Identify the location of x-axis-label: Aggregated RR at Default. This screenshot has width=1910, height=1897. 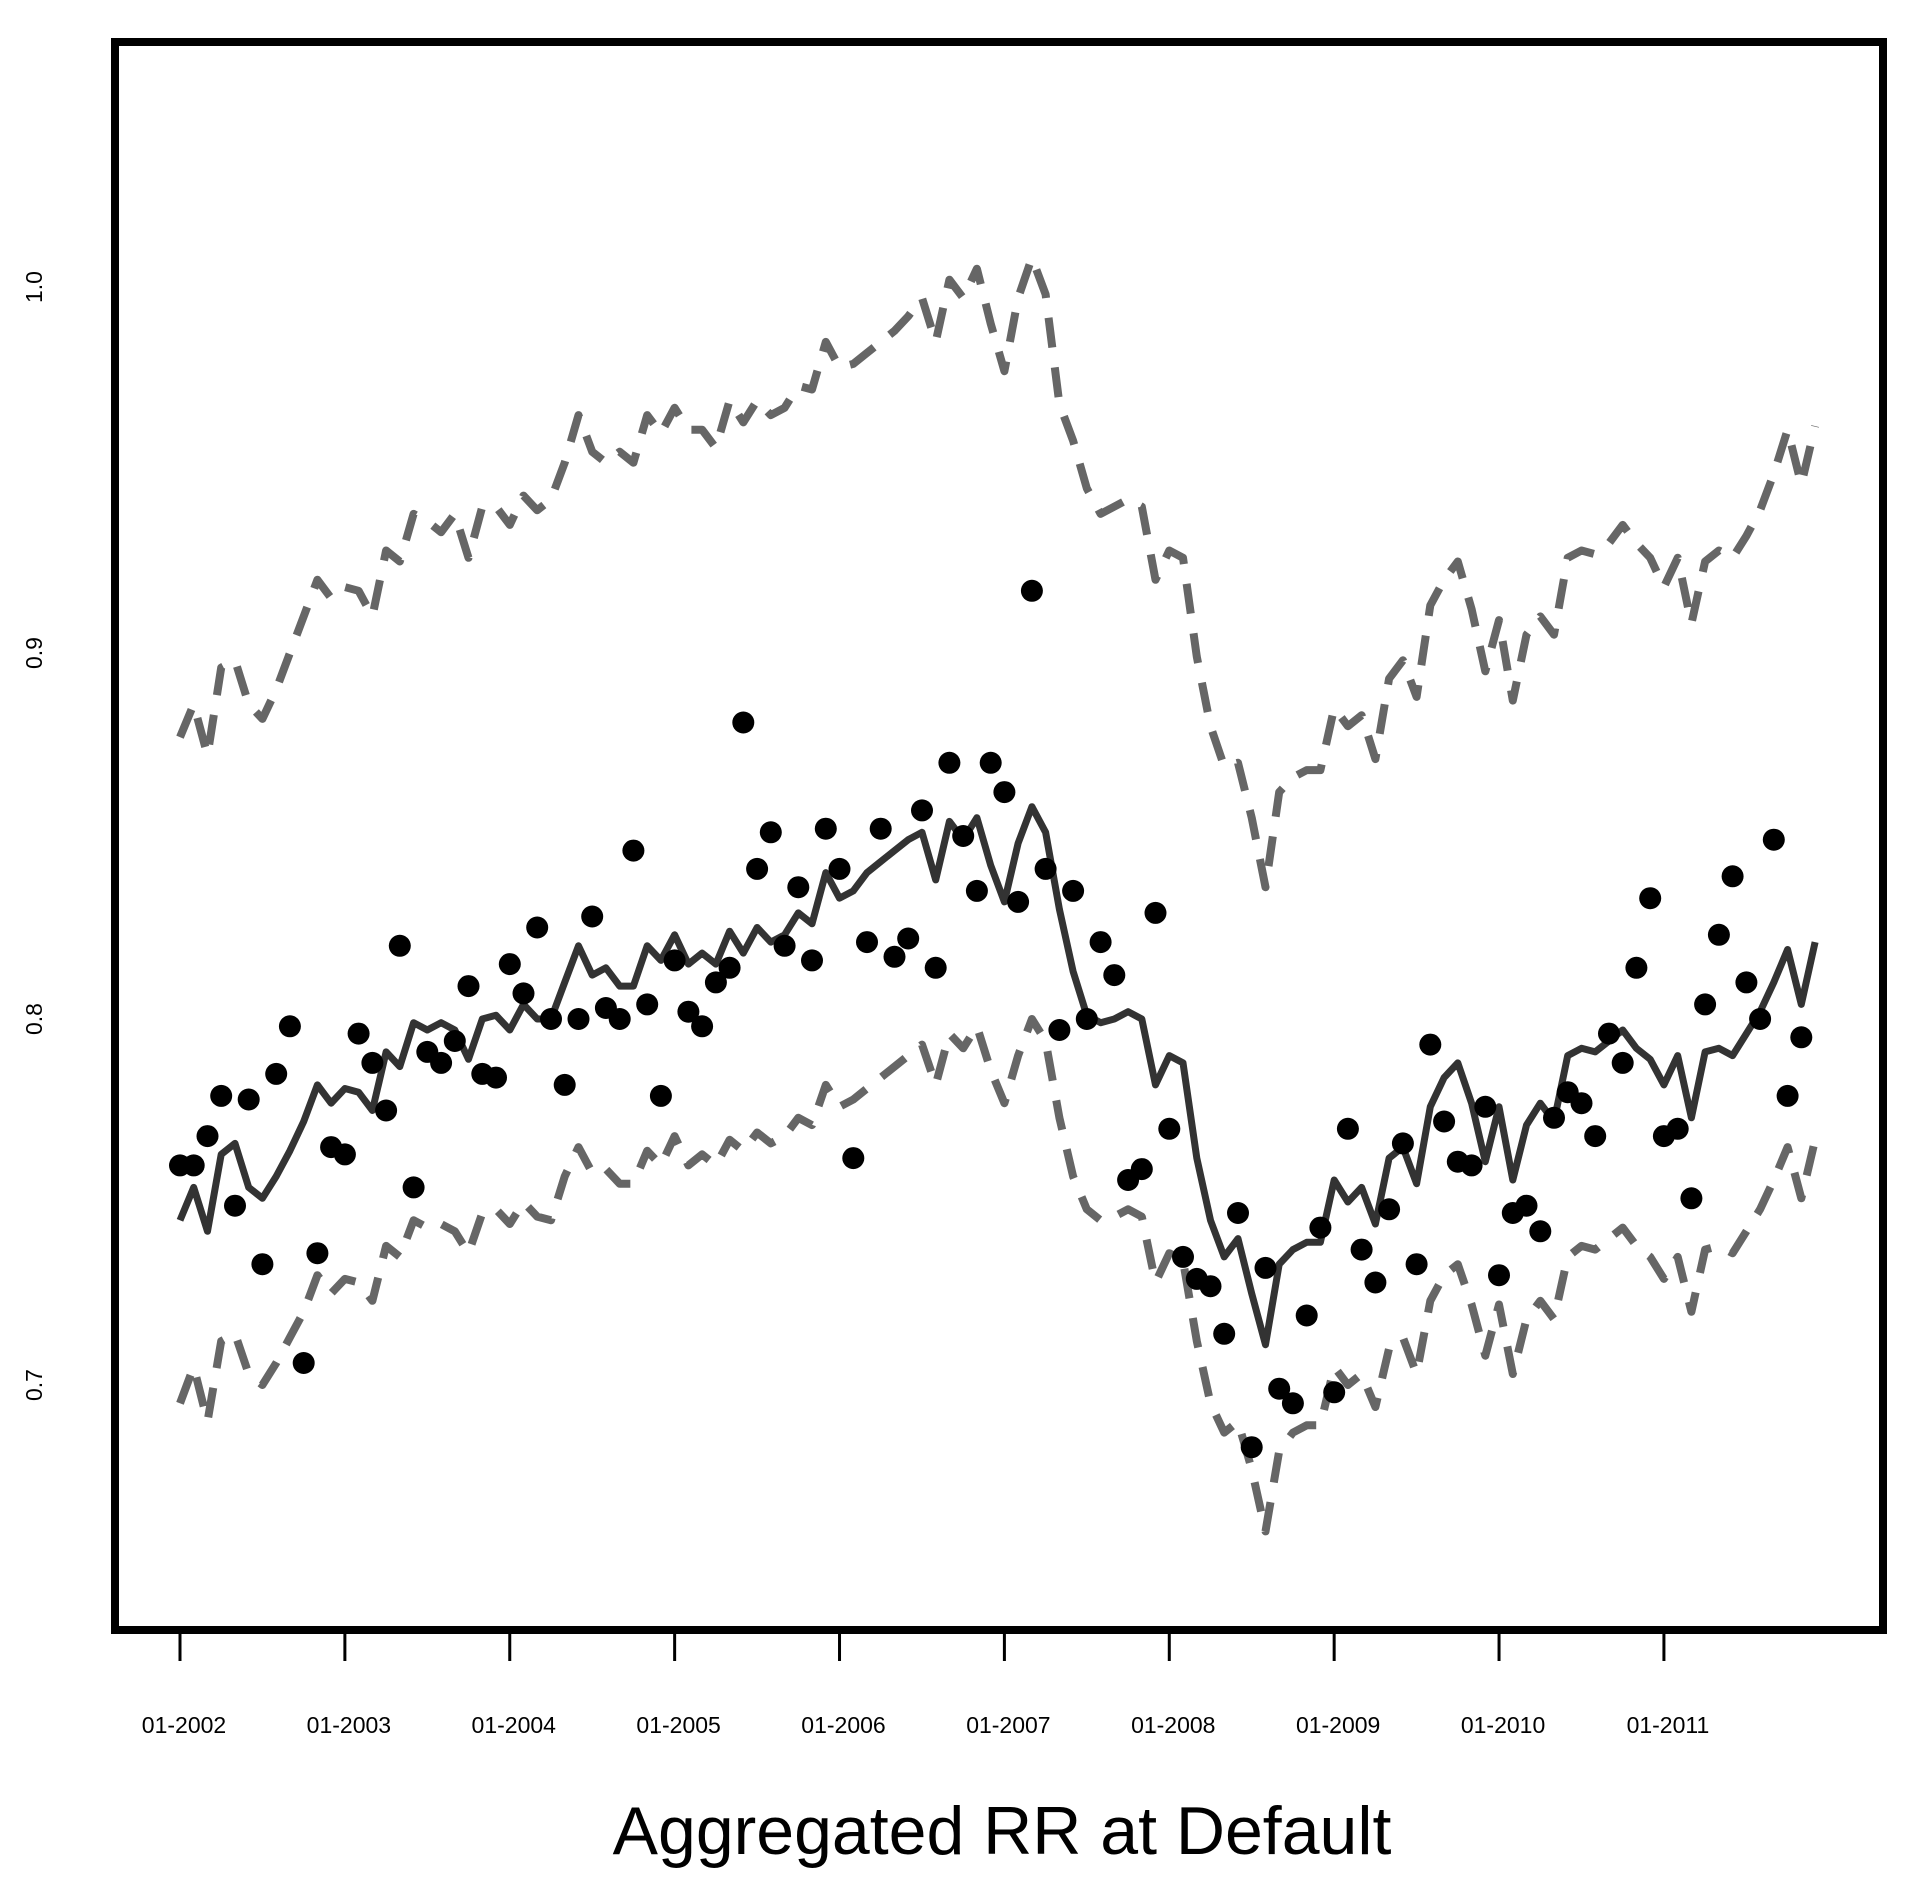
(1002, 1831).